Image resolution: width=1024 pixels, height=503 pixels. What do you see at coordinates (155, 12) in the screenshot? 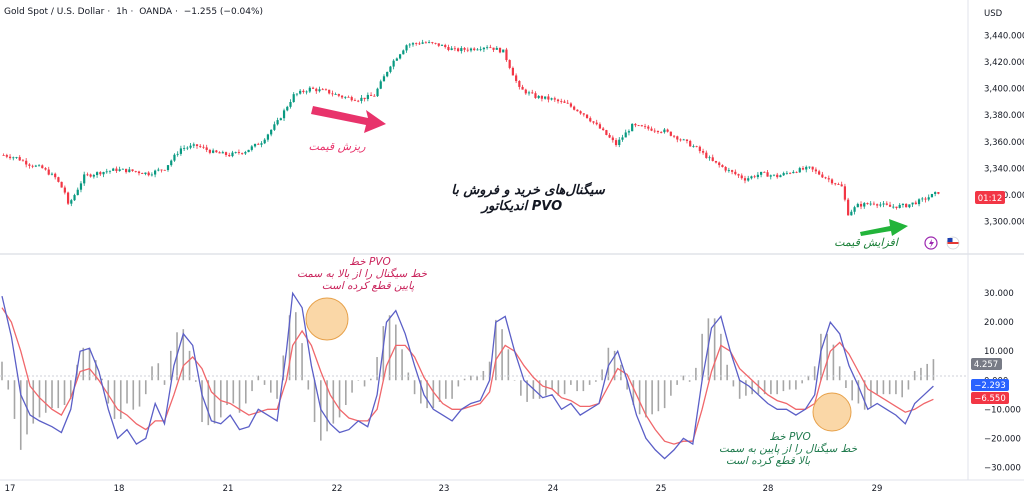
I see `broker-label: OANDA` at bounding box center [155, 12].